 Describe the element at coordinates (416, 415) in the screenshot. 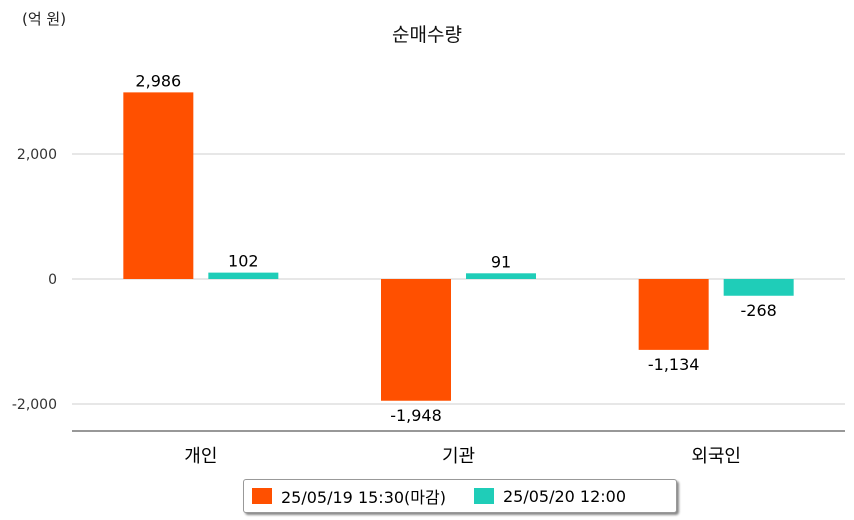

I see `data-label: -1,948` at that location.